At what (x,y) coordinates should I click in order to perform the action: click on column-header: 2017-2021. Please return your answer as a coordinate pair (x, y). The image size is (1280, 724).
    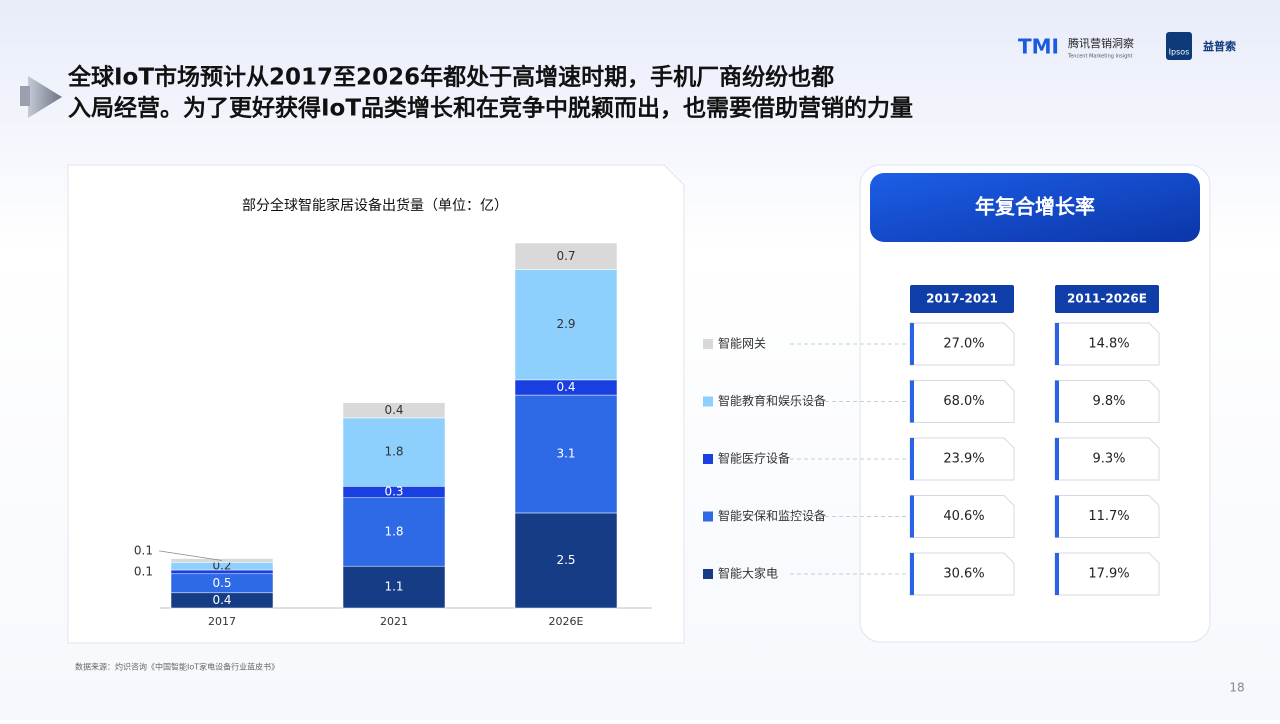
    Looking at the image, I should click on (962, 299).